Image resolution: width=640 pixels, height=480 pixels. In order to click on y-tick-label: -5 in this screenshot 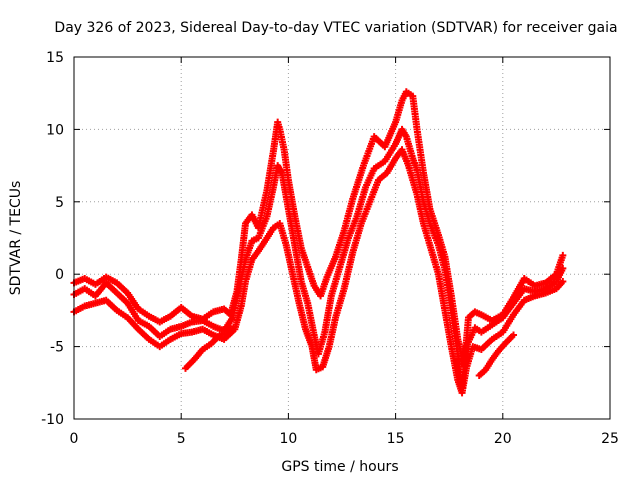, I will do `click(57, 348)`.